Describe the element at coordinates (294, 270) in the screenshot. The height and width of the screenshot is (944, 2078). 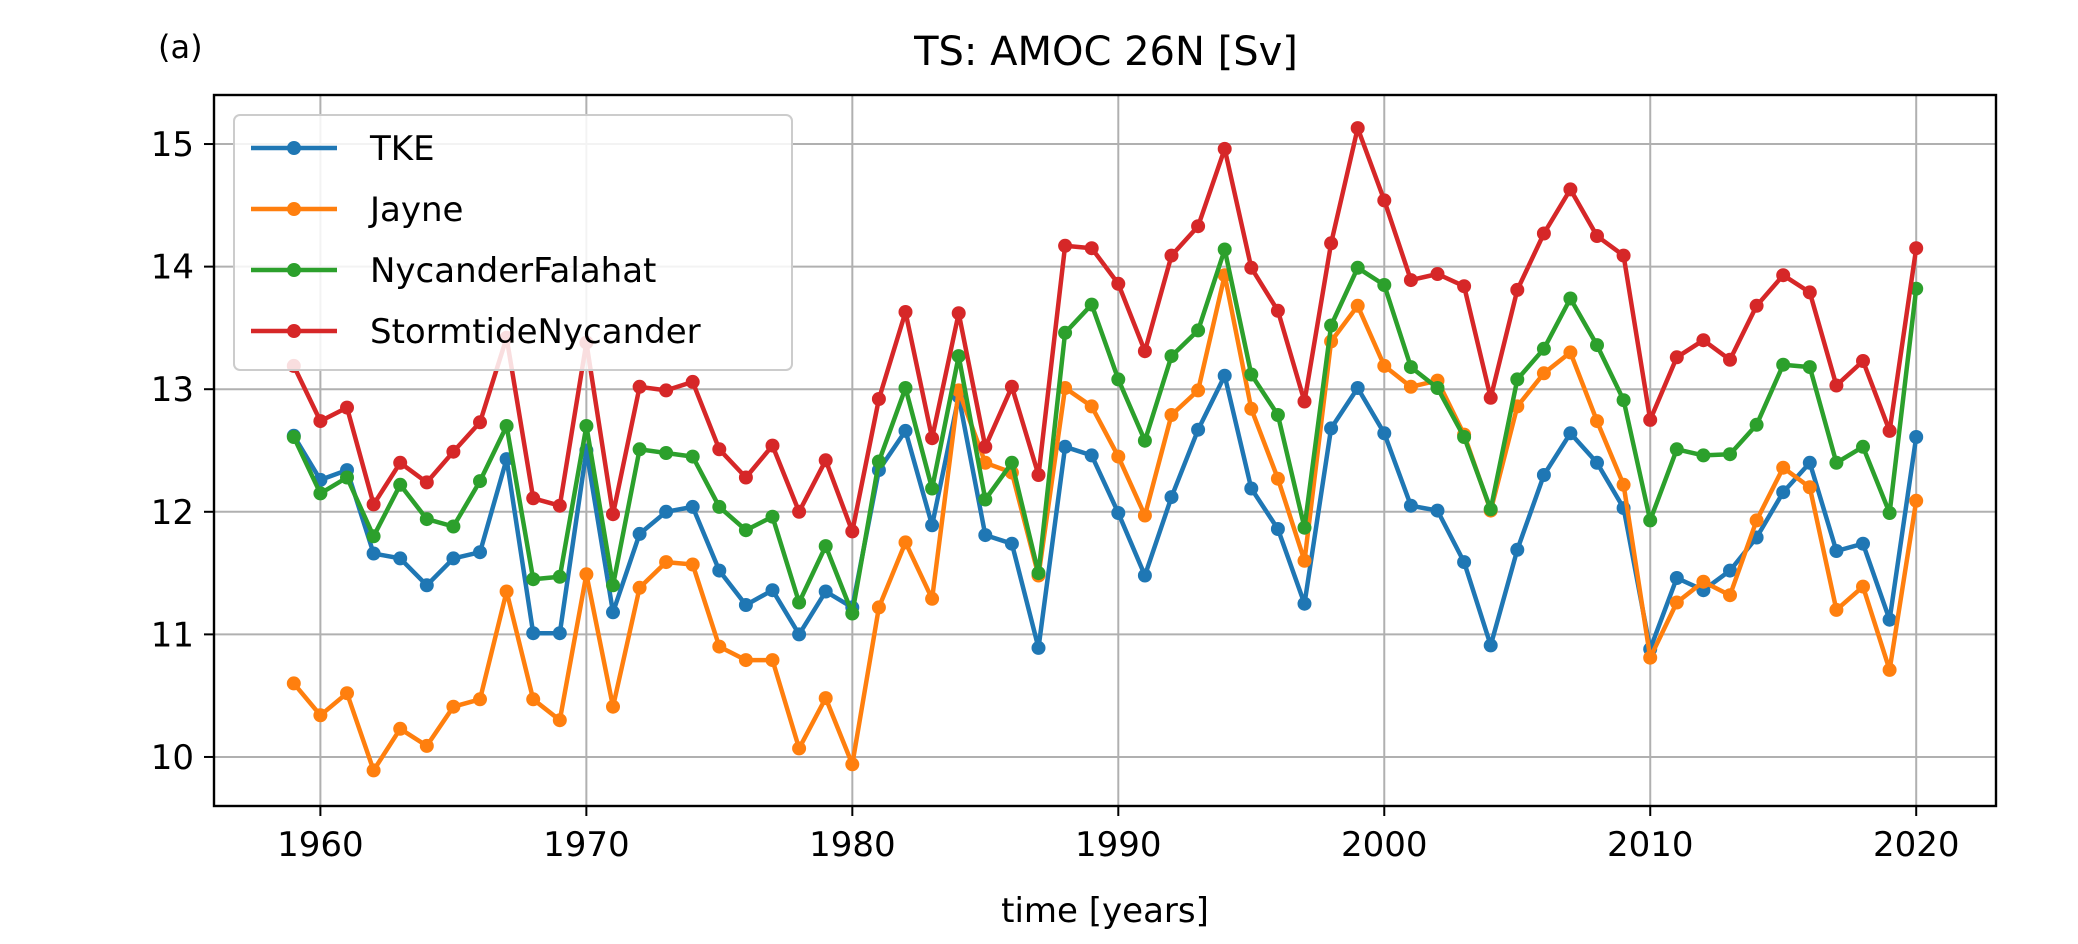
I see `legend-marker-nycanderfalahat` at that location.